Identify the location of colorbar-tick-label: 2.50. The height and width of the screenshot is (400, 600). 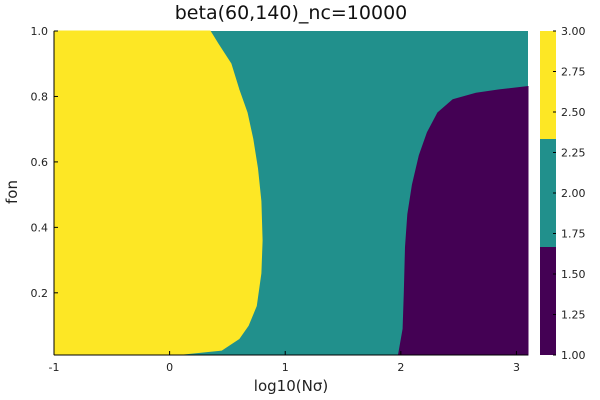
(573, 112).